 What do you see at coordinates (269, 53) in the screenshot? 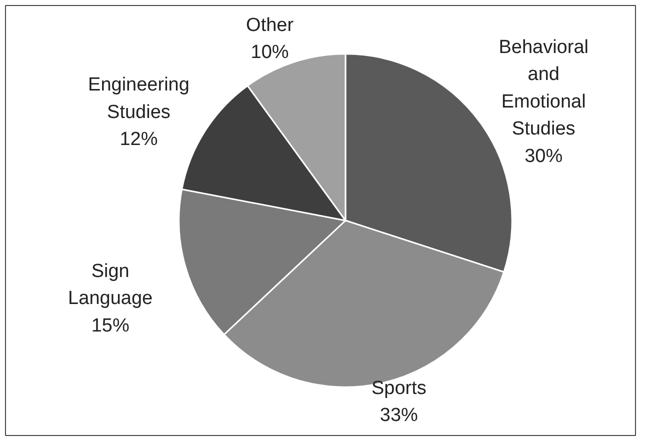
I see `data-label: 10%` at bounding box center [269, 53].